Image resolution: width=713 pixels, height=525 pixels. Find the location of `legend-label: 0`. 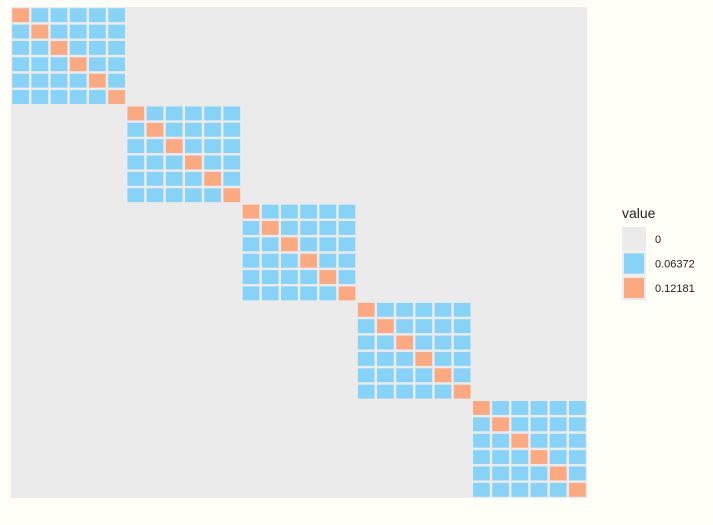

legend-label: 0 is located at coordinates (658, 240).